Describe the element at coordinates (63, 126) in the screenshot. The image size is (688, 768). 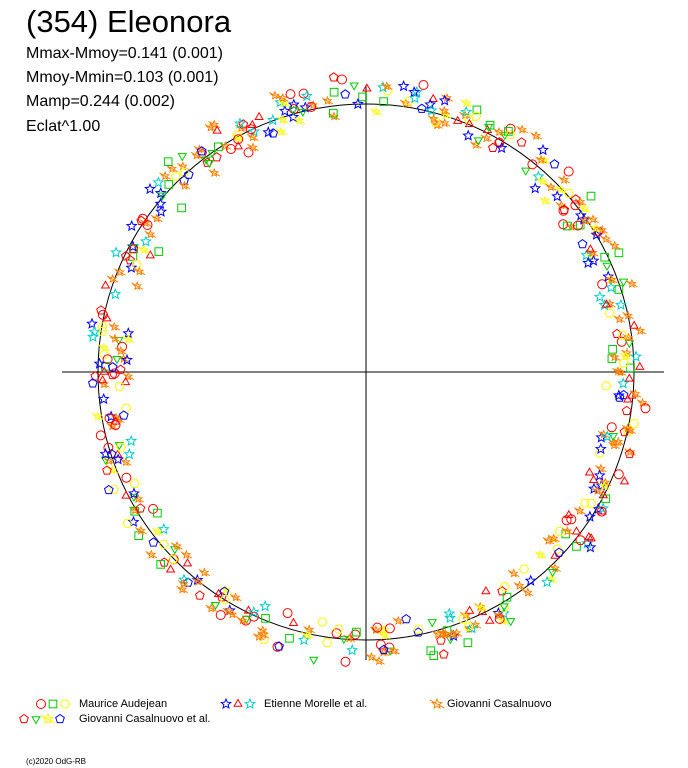
I see `stat-eclat: Eclat^1.00` at that location.